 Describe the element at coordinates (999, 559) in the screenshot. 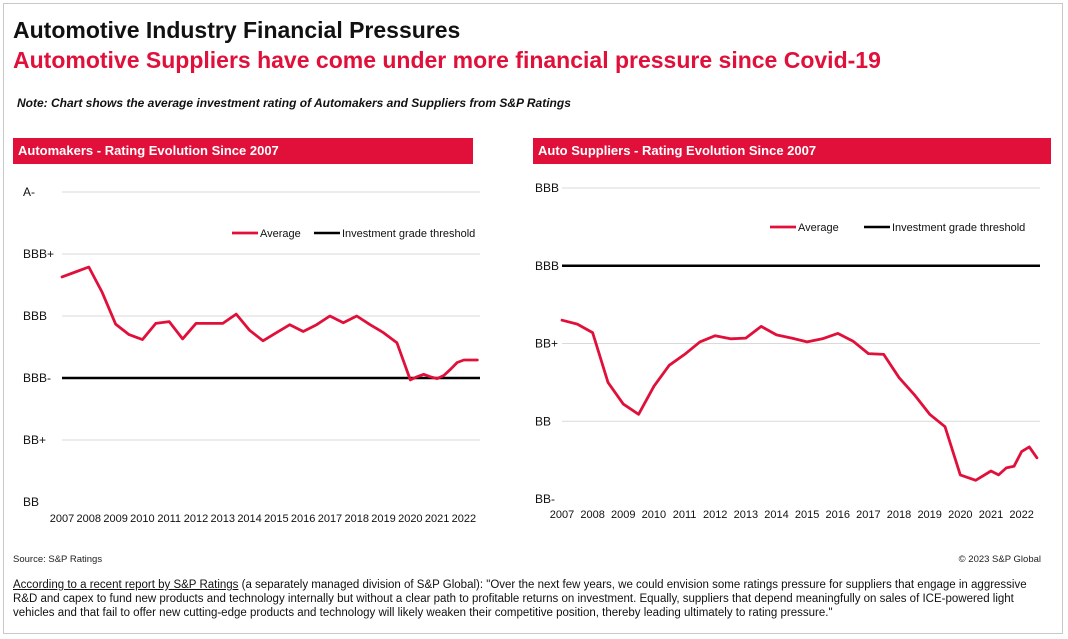

I see `copyright-note: © 2023 S&P Global` at that location.